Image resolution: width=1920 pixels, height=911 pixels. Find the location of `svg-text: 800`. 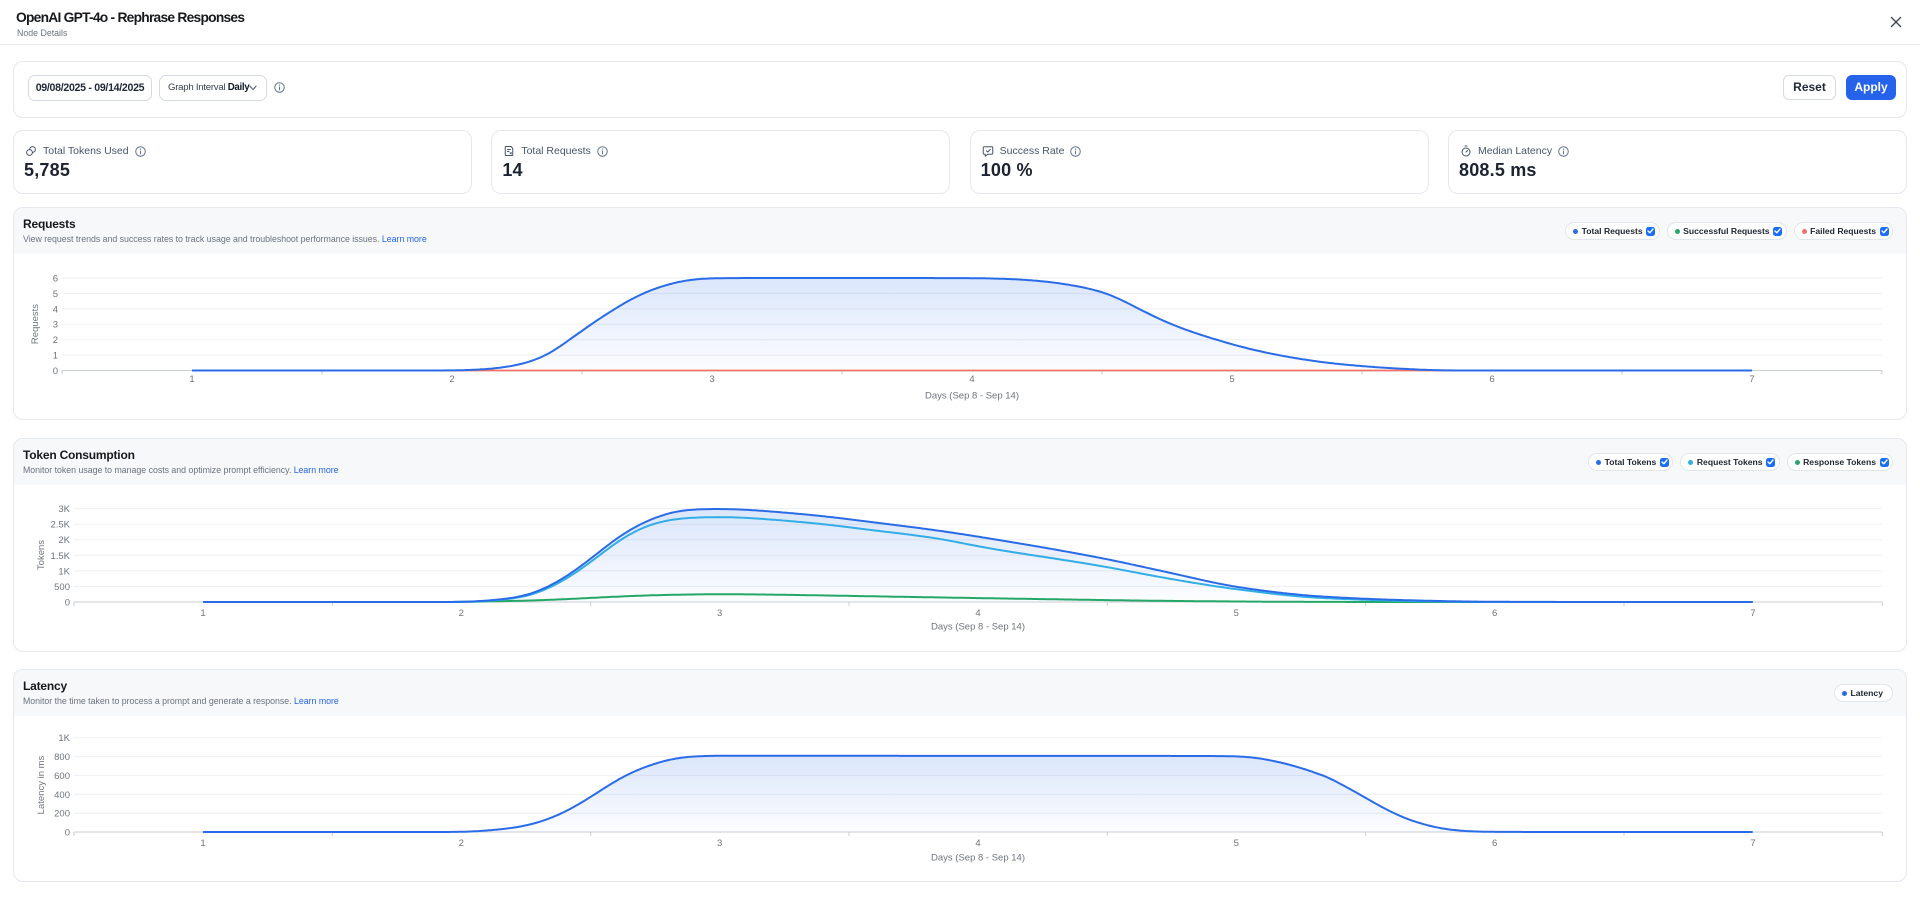

svg-text: 800 is located at coordinates (62, 757).